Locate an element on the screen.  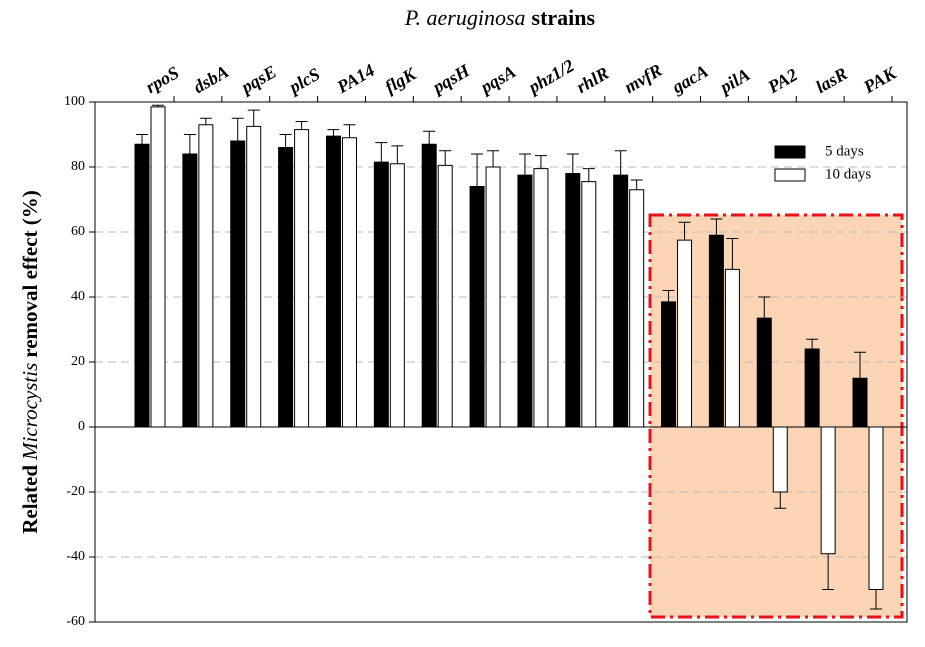
x-tick-label: pqsE is located at coordinates (258, 79).